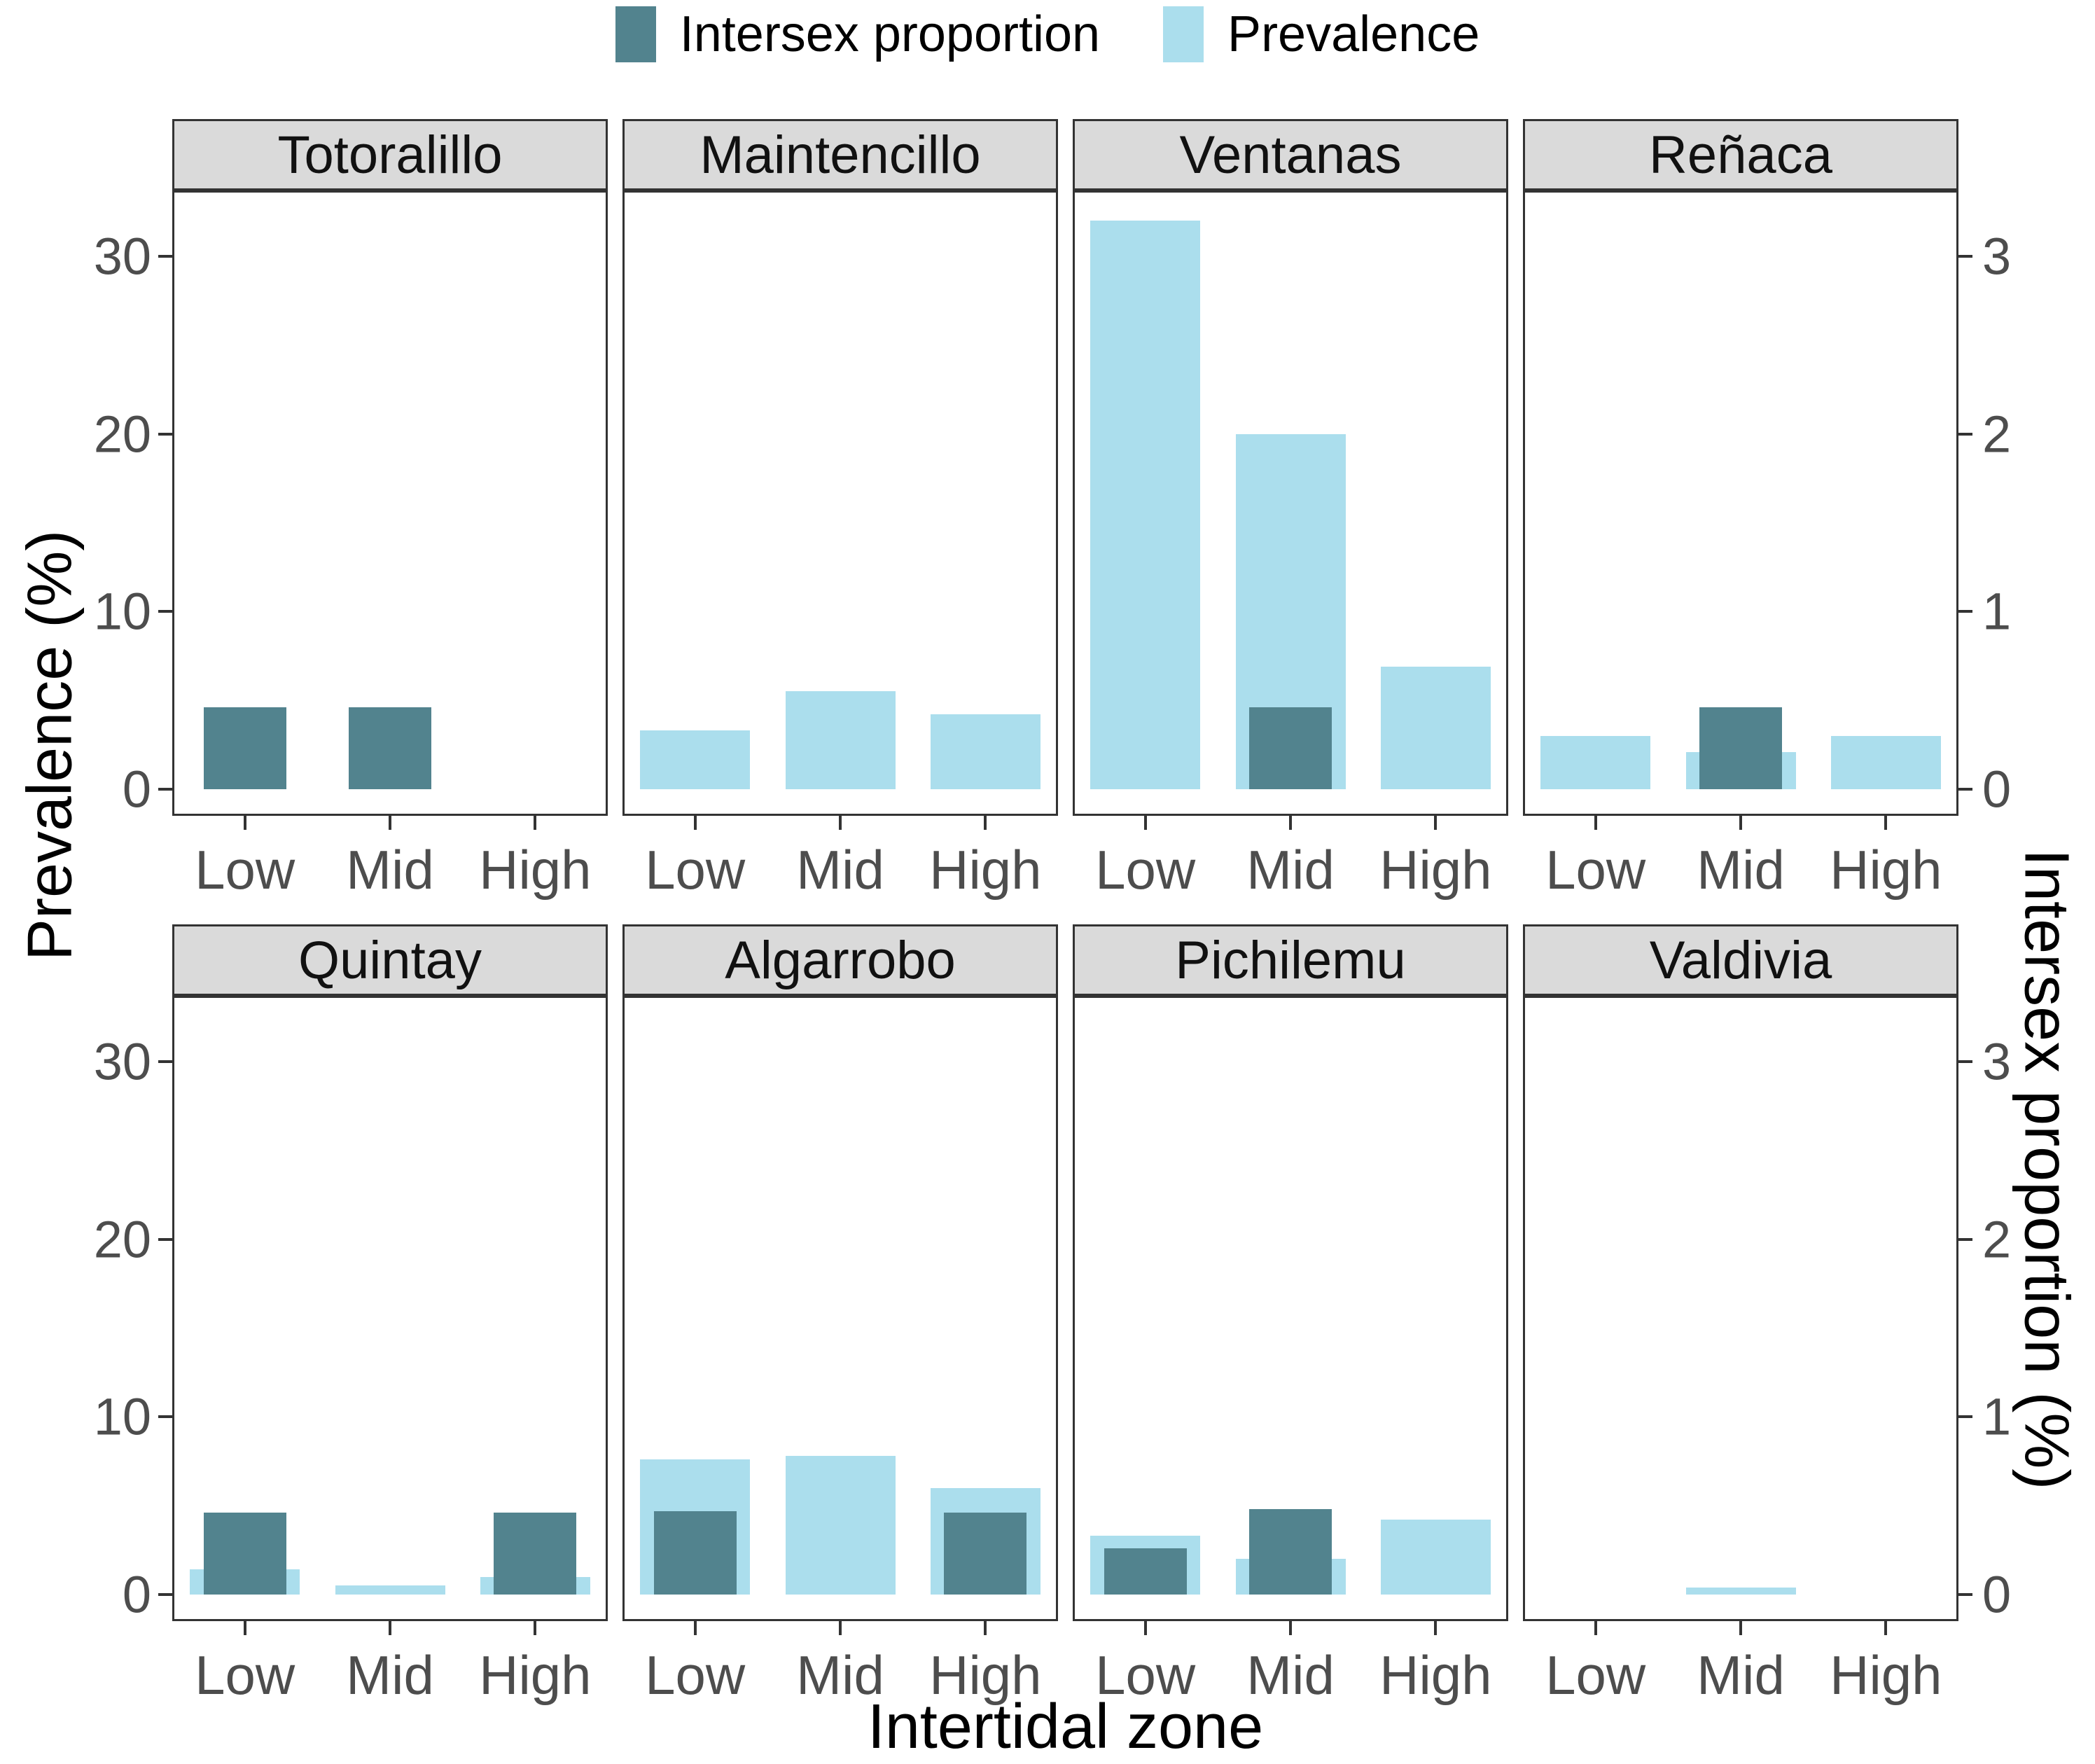 The image size is (2095, 1764). What do you see at coordinates (840, 960) in the screenshot?
I see `facet-strip-6: Algarrobo` at bounding box center [840, 960].